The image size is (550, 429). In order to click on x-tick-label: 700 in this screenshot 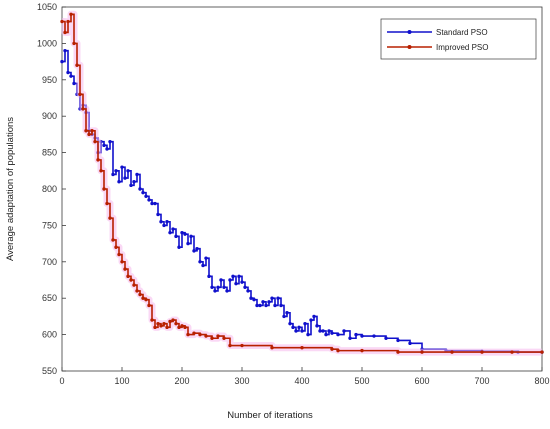, I will do `click(481, 381)`.